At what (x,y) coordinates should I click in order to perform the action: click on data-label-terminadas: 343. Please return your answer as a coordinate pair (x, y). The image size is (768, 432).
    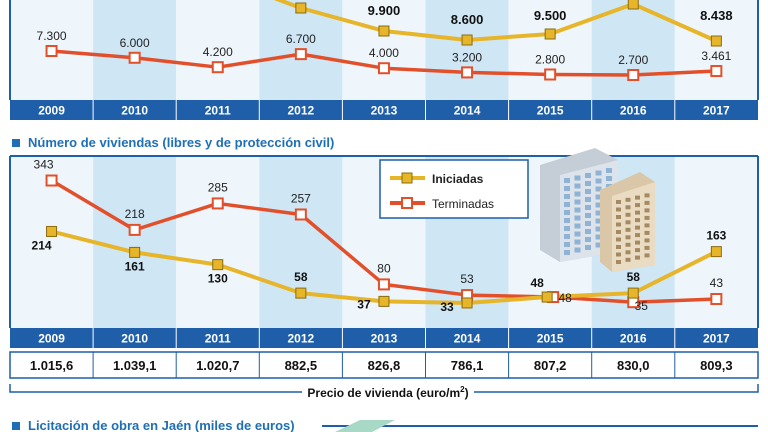
    Looking at the image, I should click on (44, 165).